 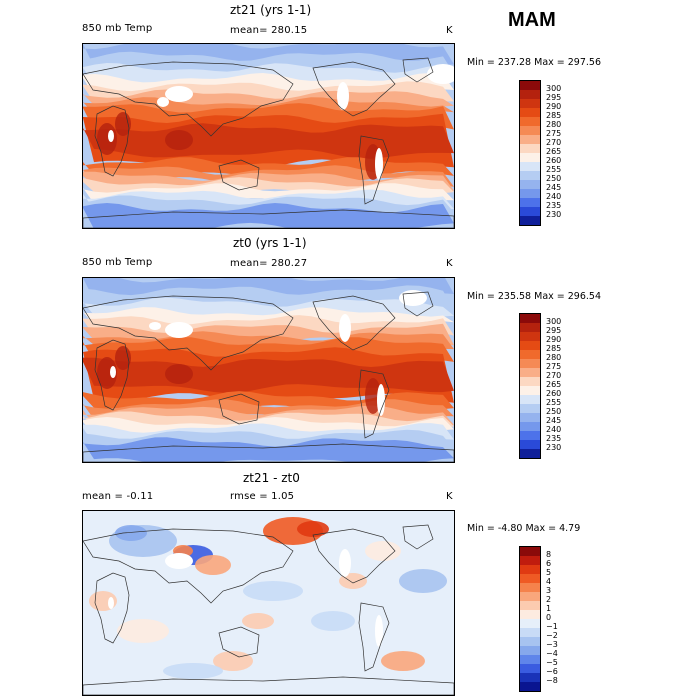 I want to click on colorbar-tick-label: 250, so click(x=554, y=411).